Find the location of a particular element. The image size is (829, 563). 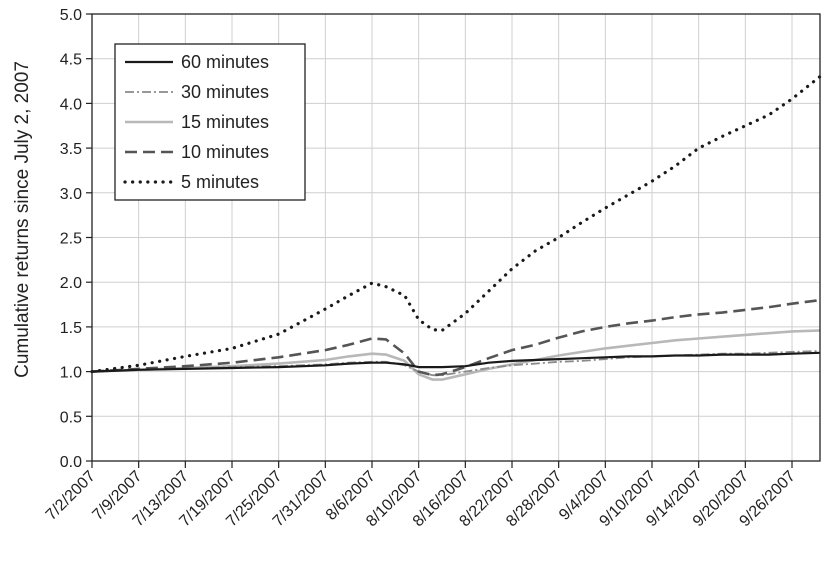

y-tick-label: 3.5 is located at coordinates (71, 149).